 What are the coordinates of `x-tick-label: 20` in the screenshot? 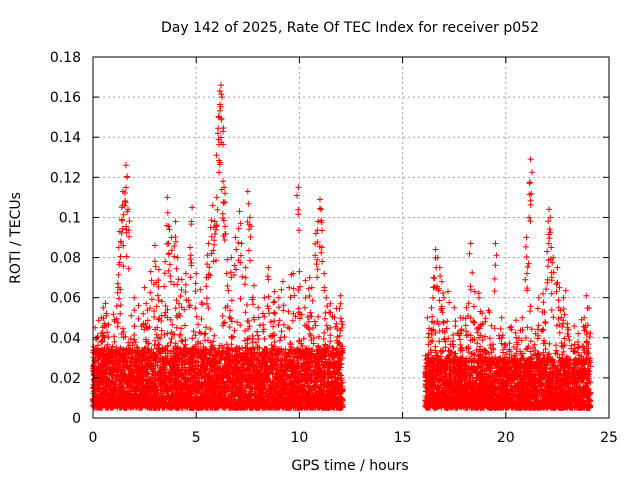 It's located at (506, 438).